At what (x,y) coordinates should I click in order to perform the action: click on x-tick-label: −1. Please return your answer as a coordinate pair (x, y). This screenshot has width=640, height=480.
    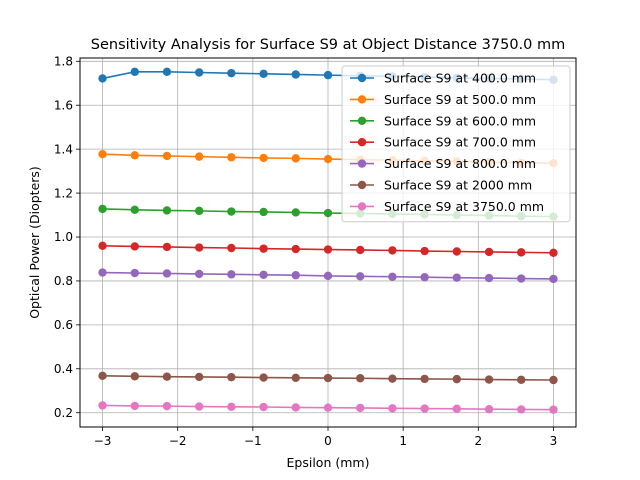
    Looking at the image, I should click on (253, 441).